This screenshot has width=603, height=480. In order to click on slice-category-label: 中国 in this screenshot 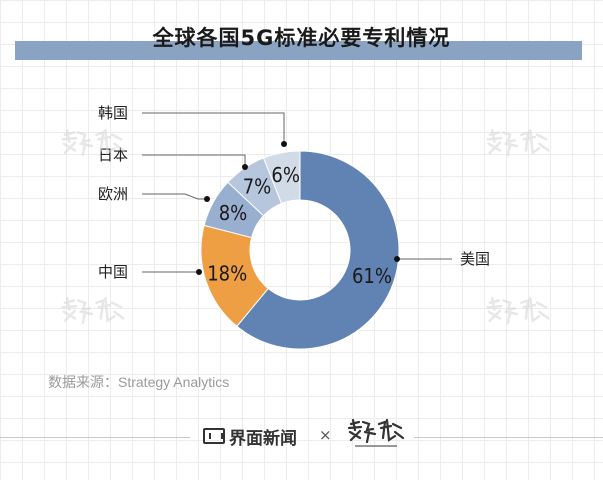, I will do `click(113, 272)`.